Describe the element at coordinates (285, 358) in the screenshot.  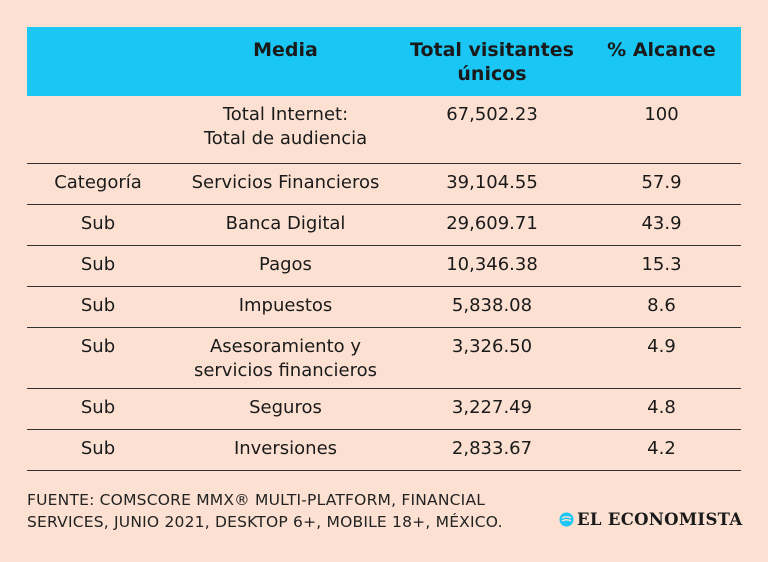
I see `cell-media: Asesoramiento y servicios financieros` at that location.